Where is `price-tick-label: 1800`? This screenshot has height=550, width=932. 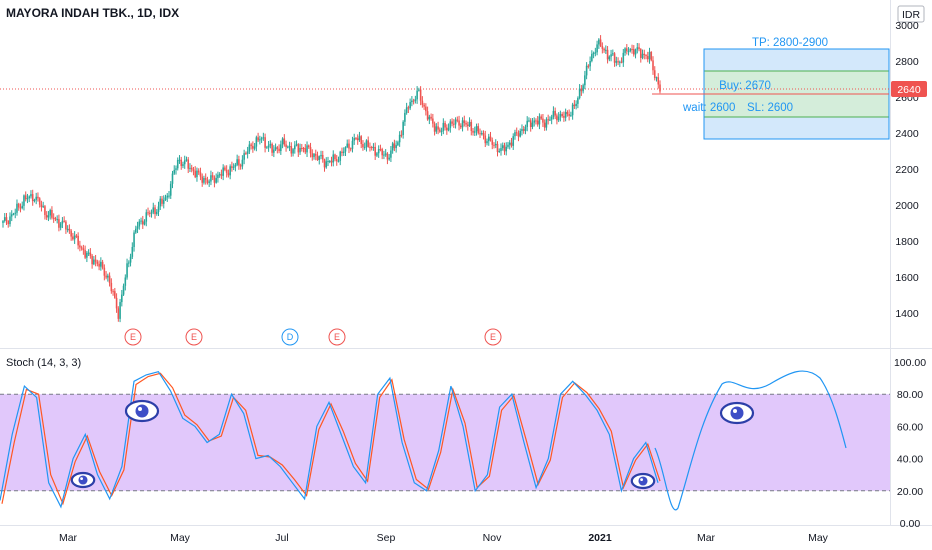 price-tick-label: 1800 is located at coordinates (907, 242).